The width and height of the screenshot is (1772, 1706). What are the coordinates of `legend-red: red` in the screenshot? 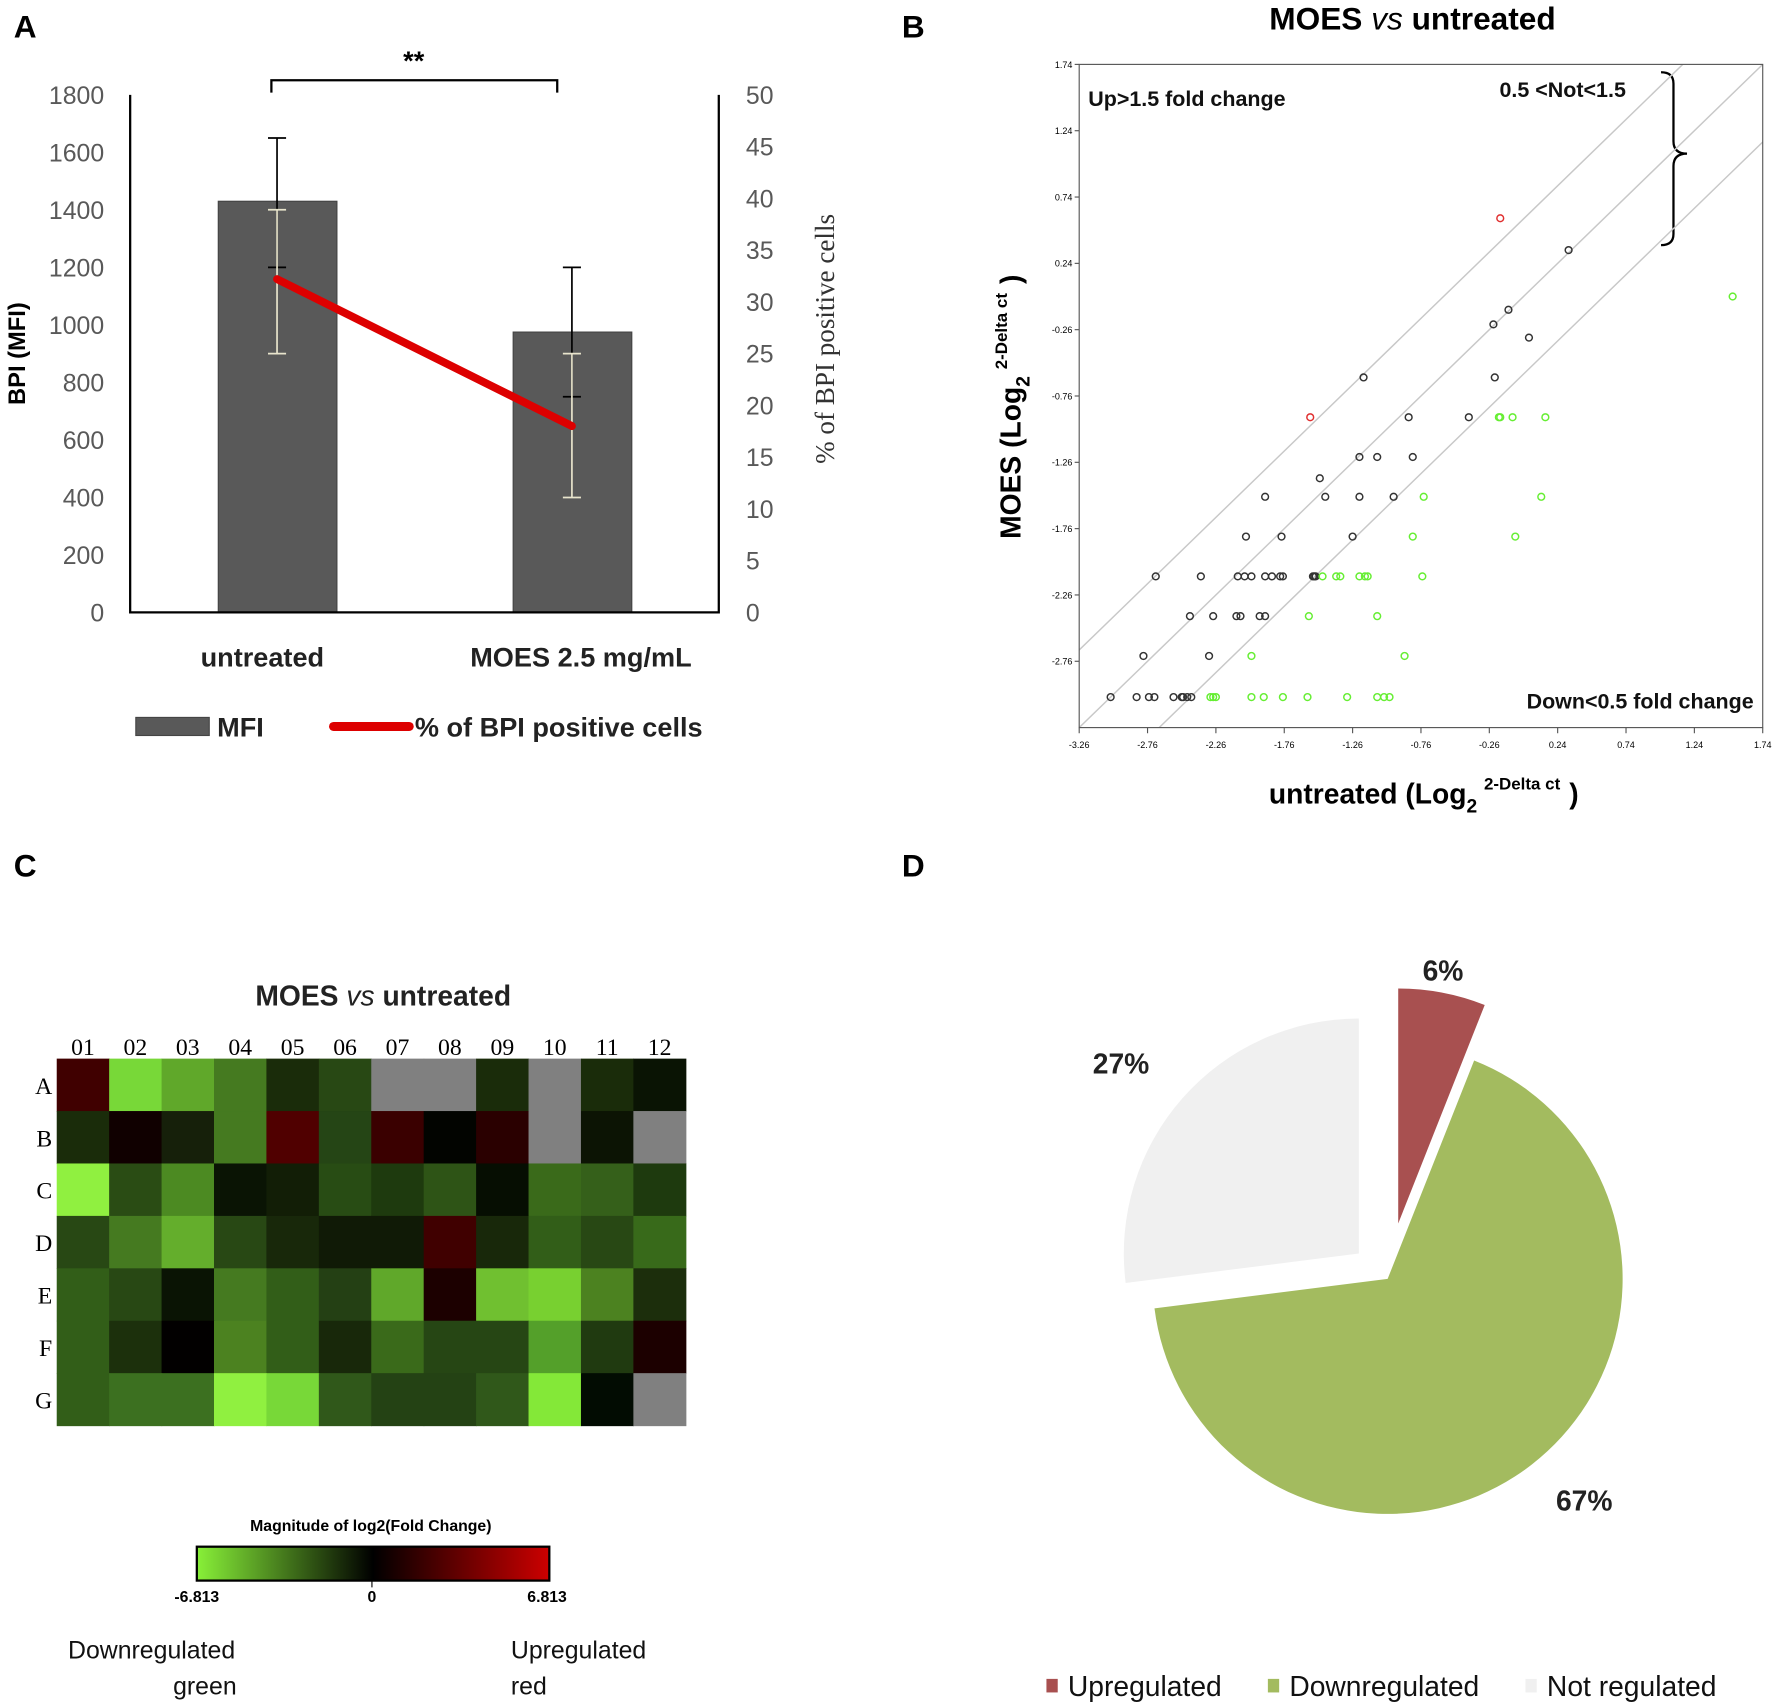 It's located at (529, 1687).